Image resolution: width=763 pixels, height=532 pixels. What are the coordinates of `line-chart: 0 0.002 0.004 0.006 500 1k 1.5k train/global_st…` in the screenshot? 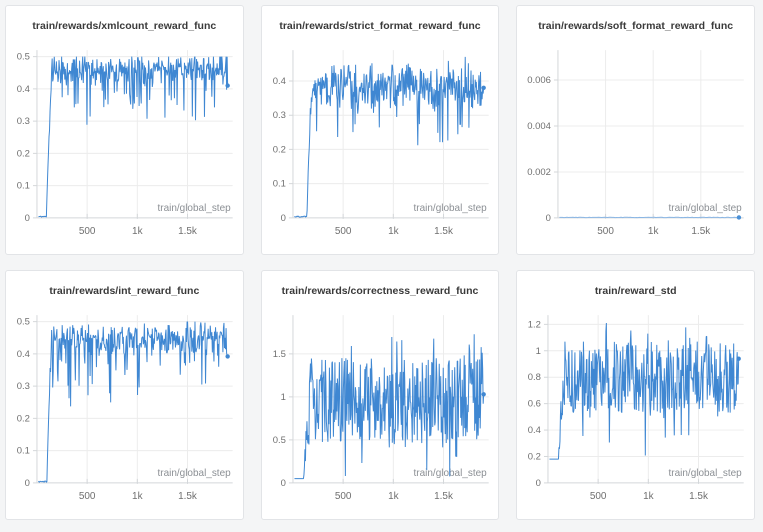 It's located at (635, 148).